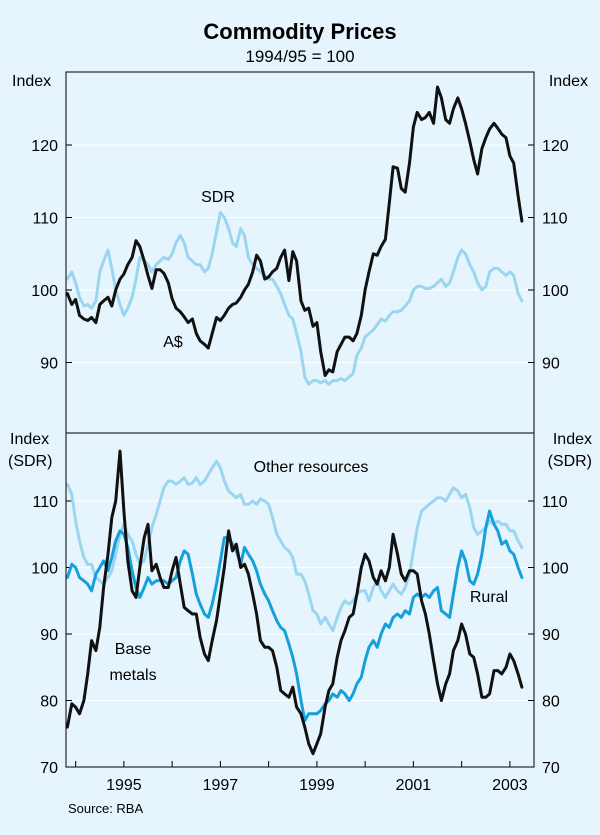 Image resolution: width=600 pixels, height=835 pixels. I want to click on bottom-ytick-label-right: 70, so click(551, 768).